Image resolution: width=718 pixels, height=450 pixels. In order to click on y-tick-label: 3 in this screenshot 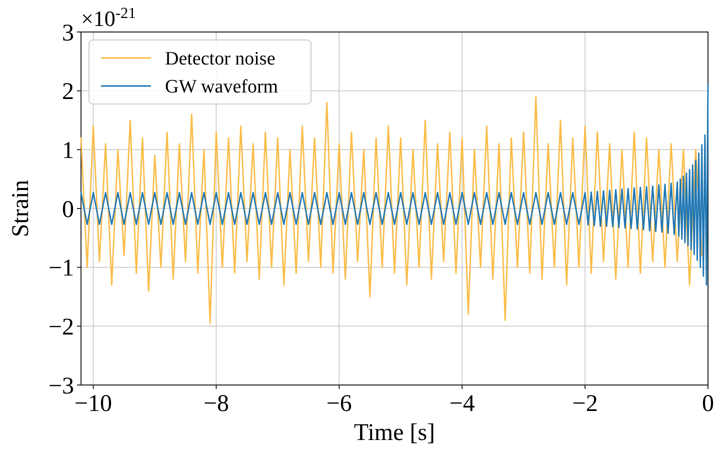, I will do `click(68, 33)`.